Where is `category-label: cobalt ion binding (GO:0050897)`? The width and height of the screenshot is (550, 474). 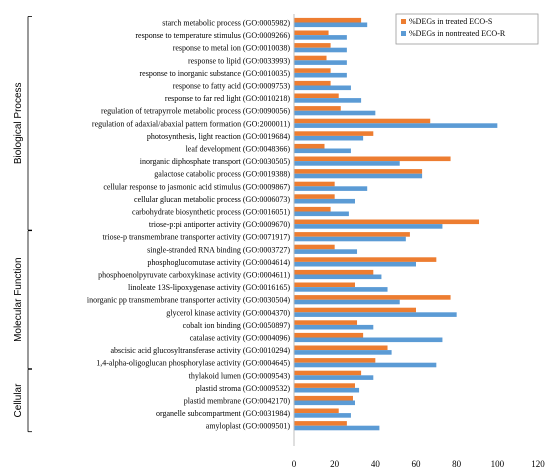
category-label: cobalt ion binding (GO:0050897) is located at coordinates (237, 325).